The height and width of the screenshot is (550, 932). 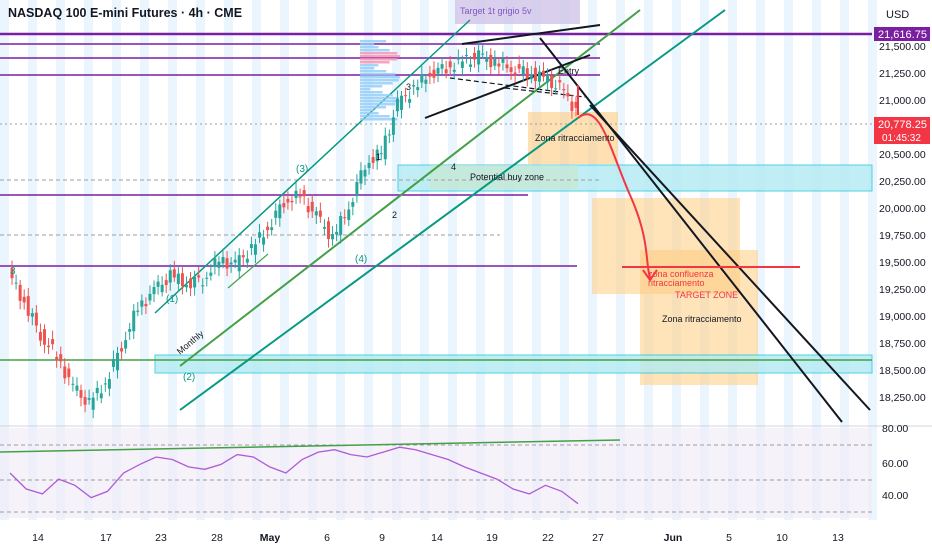 What do you see at coordinates (614, 196) in the screenshot?
I see `projection-path` at bounding box center [614, 196].